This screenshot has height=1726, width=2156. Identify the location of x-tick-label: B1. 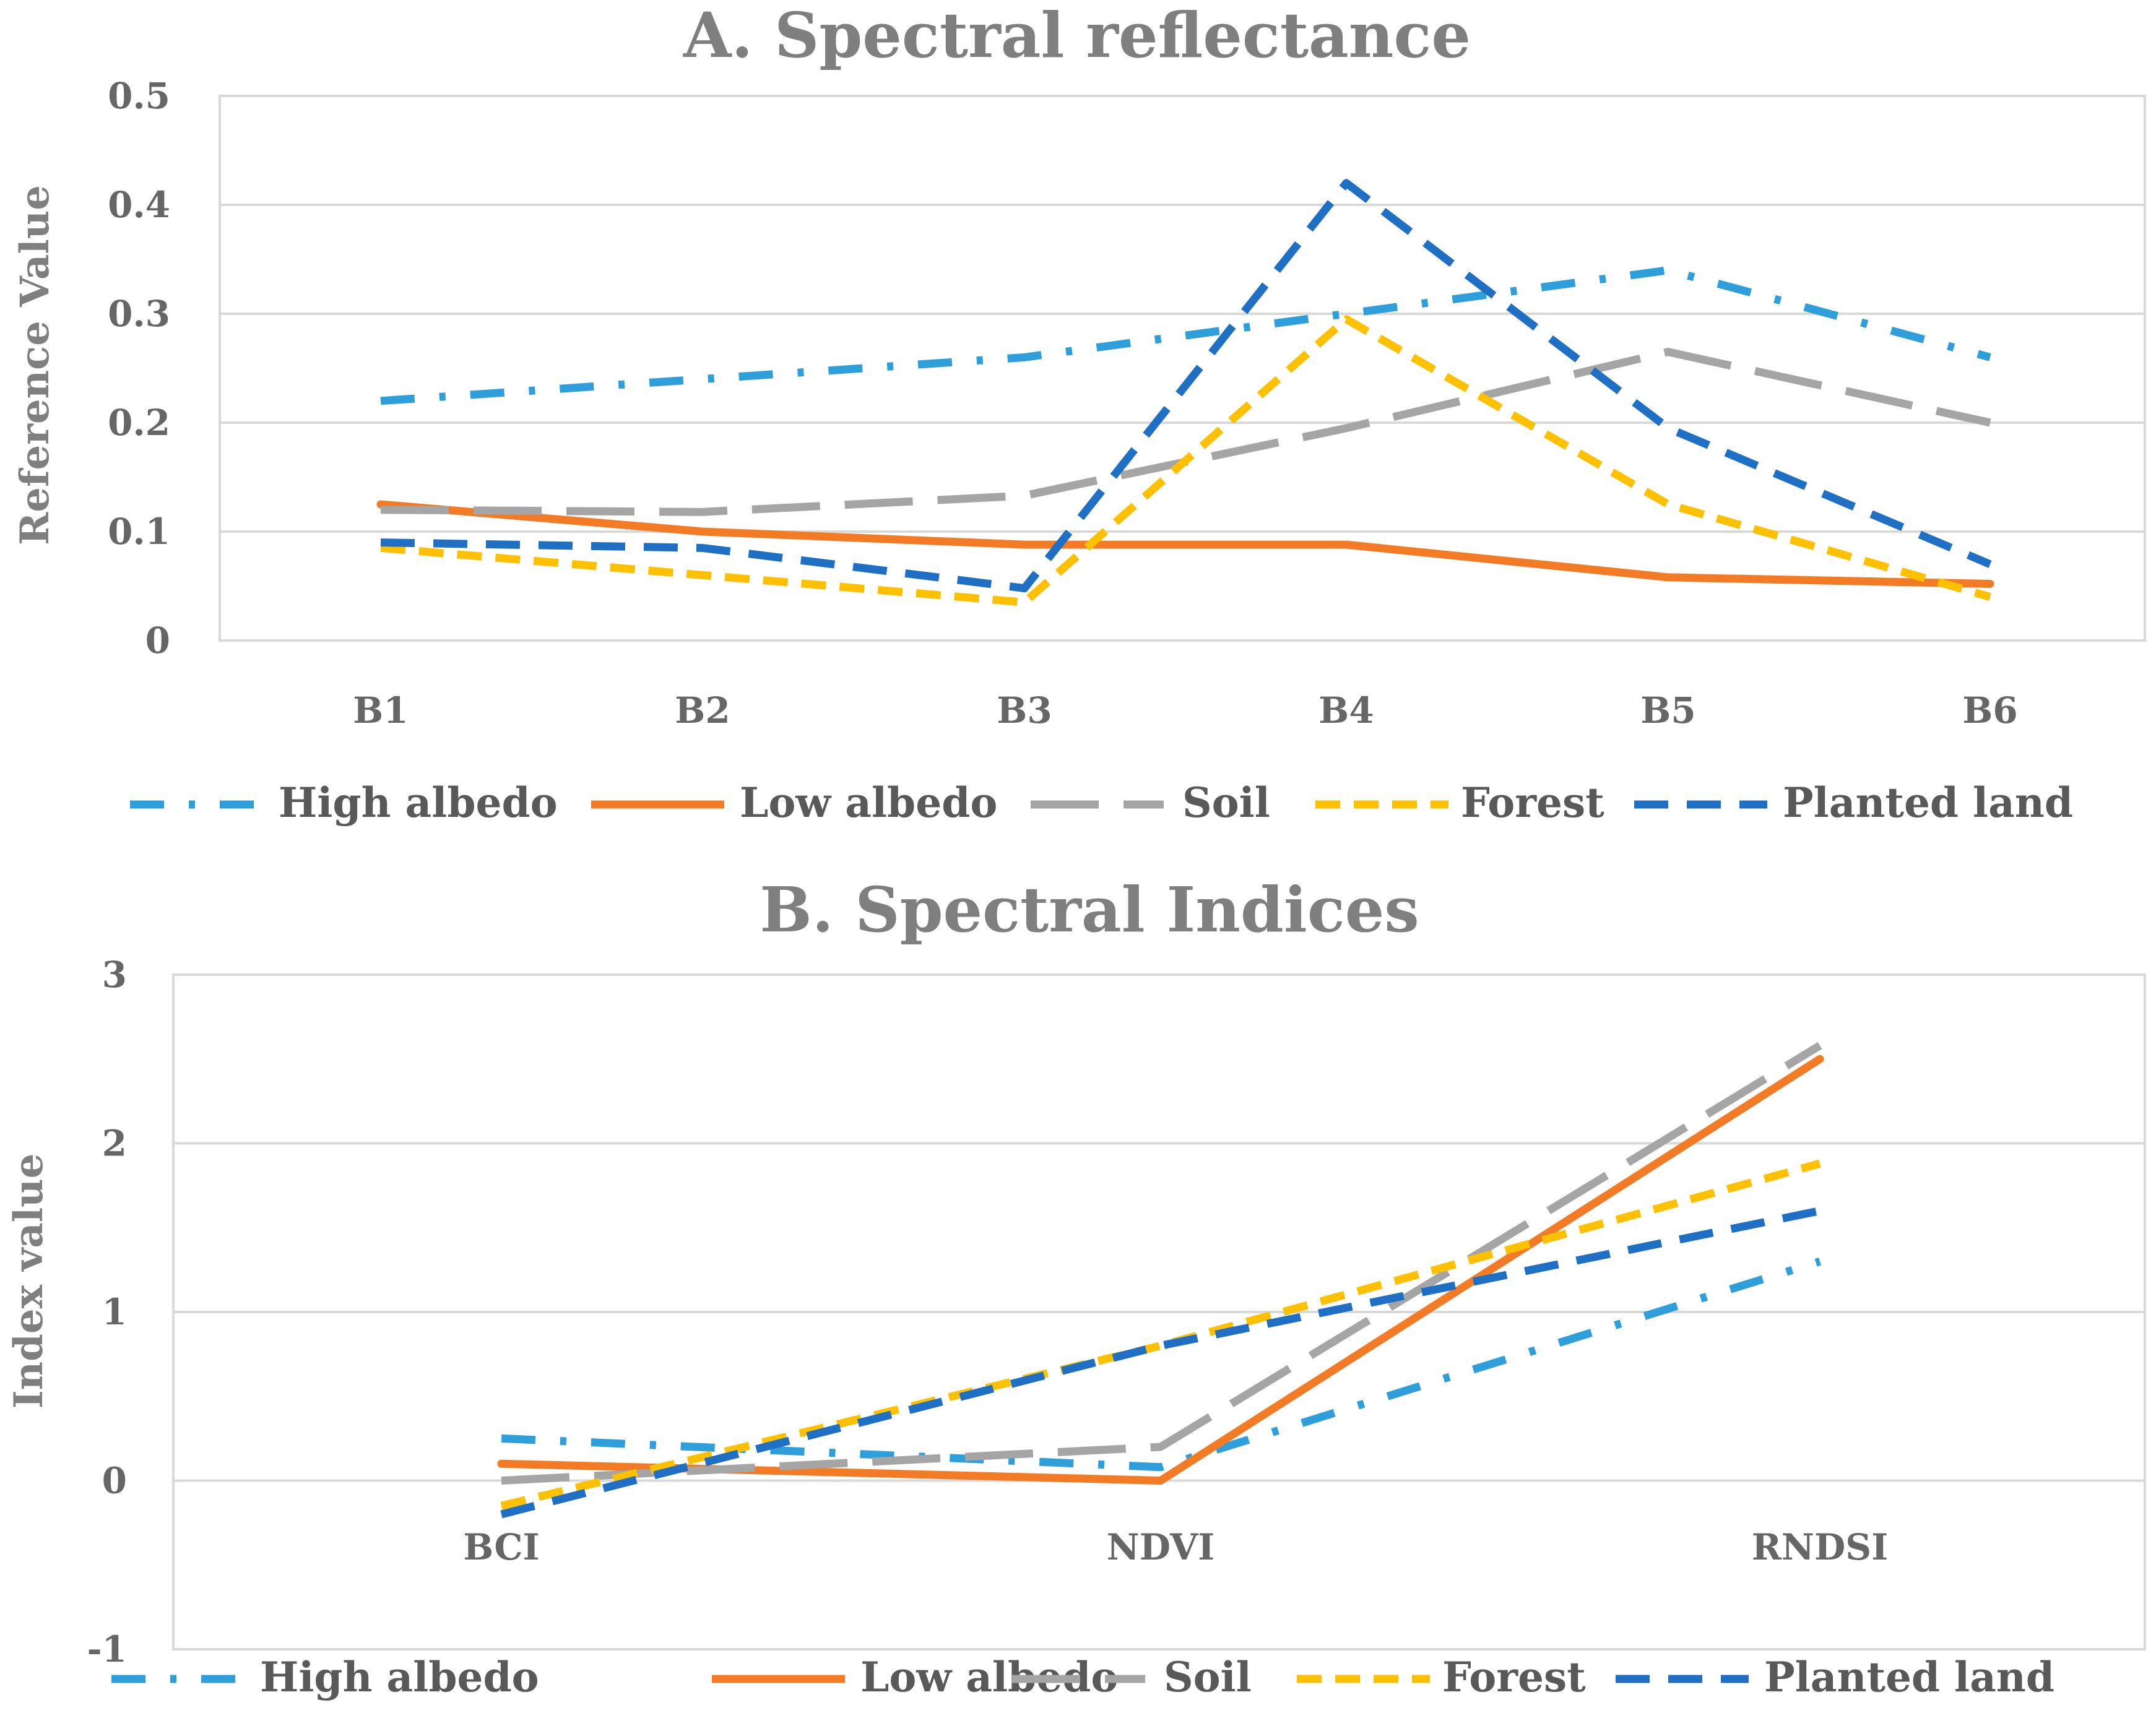
(380, 710).